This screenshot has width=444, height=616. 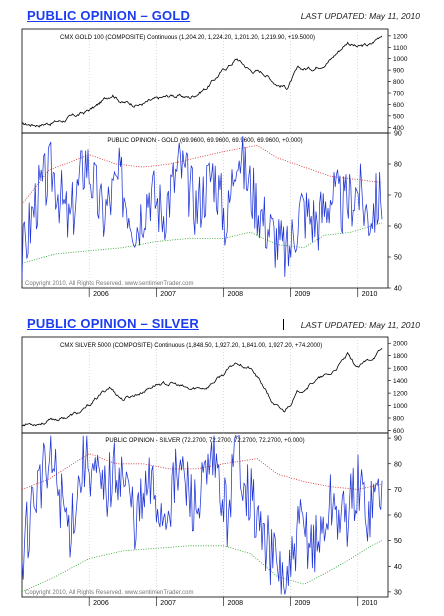 What do you see at coordinates (168, 603) in the screenshot?
I see `silver-xtick-label: 2007` at bounding box center [168, 603].